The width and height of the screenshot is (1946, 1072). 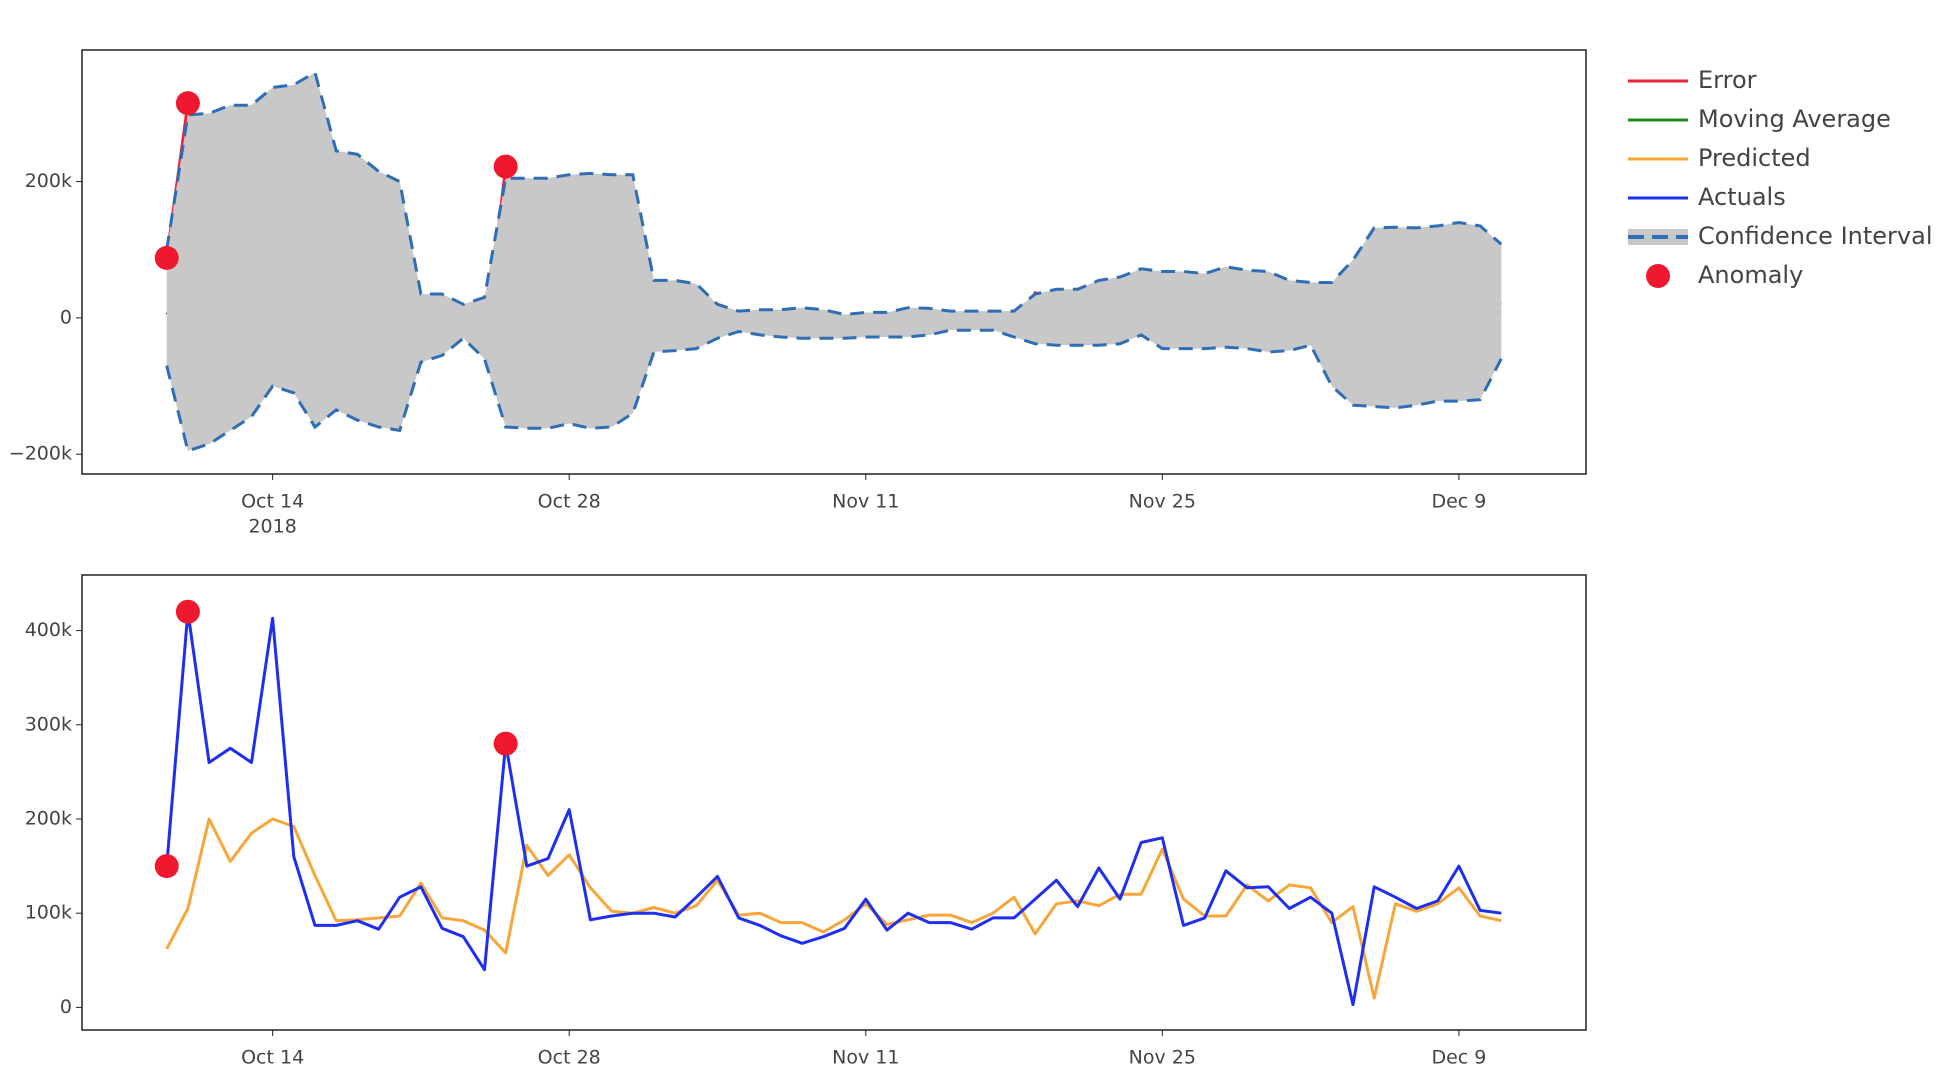 I want to click on legend-item: Confidence Interval, so click(x=1780, y=236).